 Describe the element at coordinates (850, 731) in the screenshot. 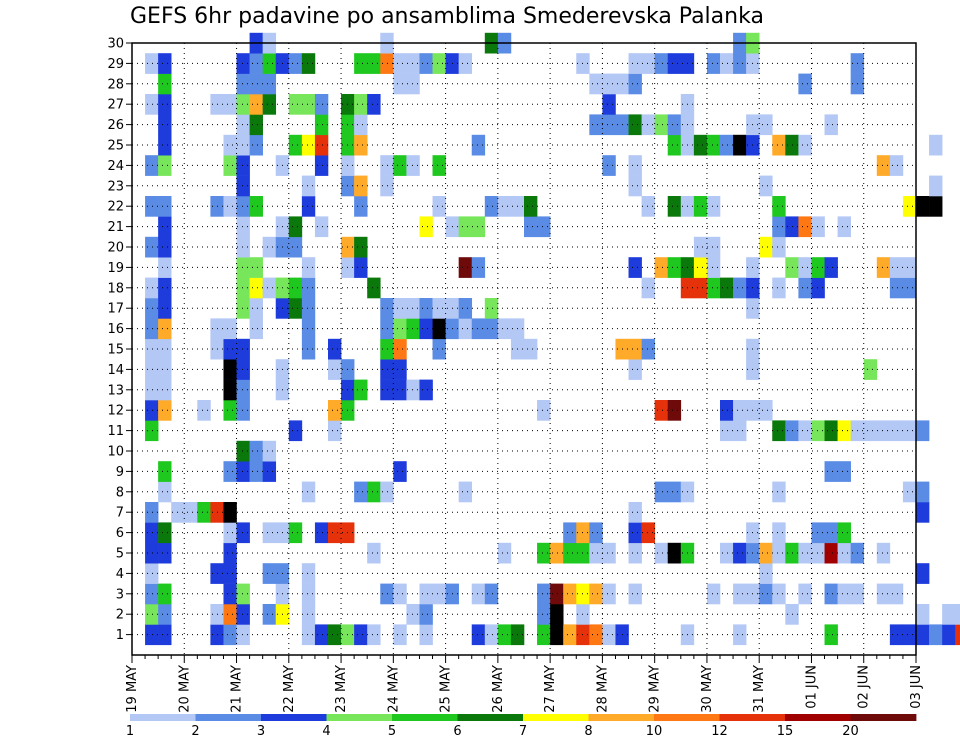

I see `colorbar-label: 20` at that location.